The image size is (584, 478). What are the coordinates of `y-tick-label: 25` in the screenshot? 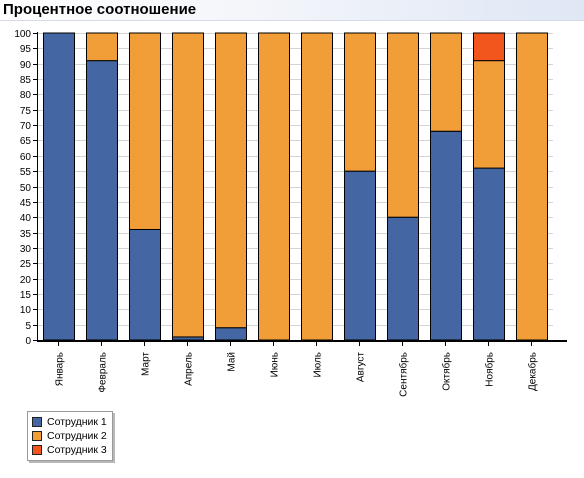 It's located at (26, 264).